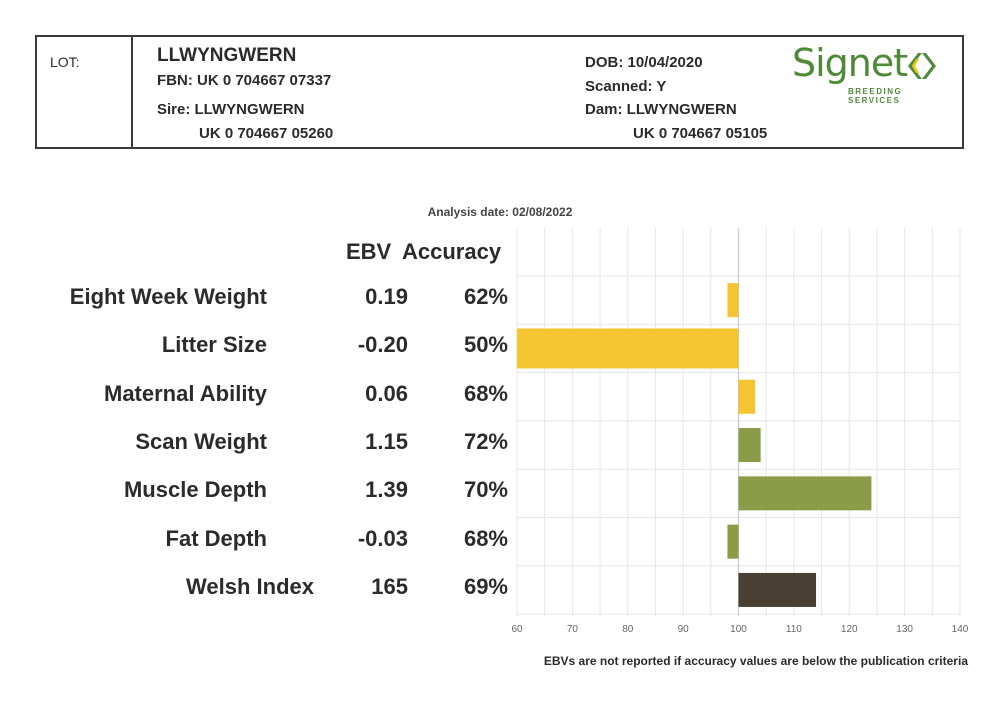  What do you see at coordinates (485, 586) in the screenshot?
I see `accuracy-value: 69%` at bounding box center [485, 586].